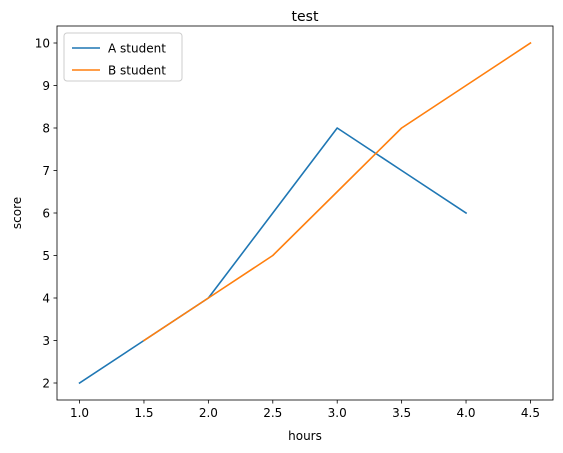 This screenshot has width=563, height=453. Describe the element at coordinates (137, 49) in the screenshot. I see `legend-label: A student` at that location.